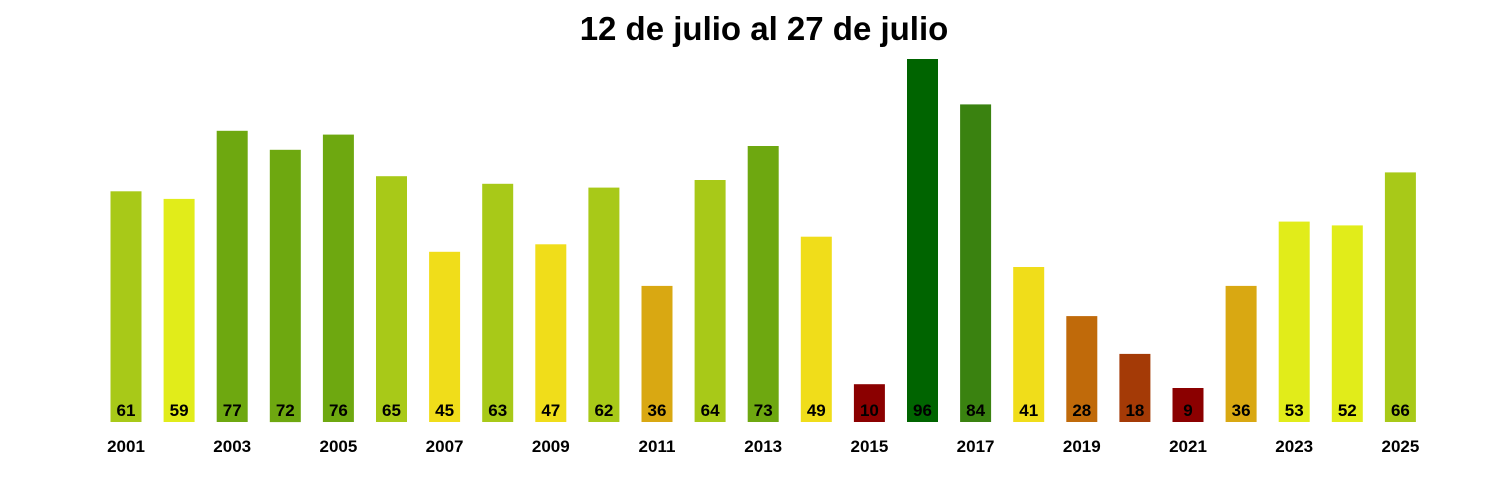  I want to click on value-label-2003: 77, so click(232, 410).